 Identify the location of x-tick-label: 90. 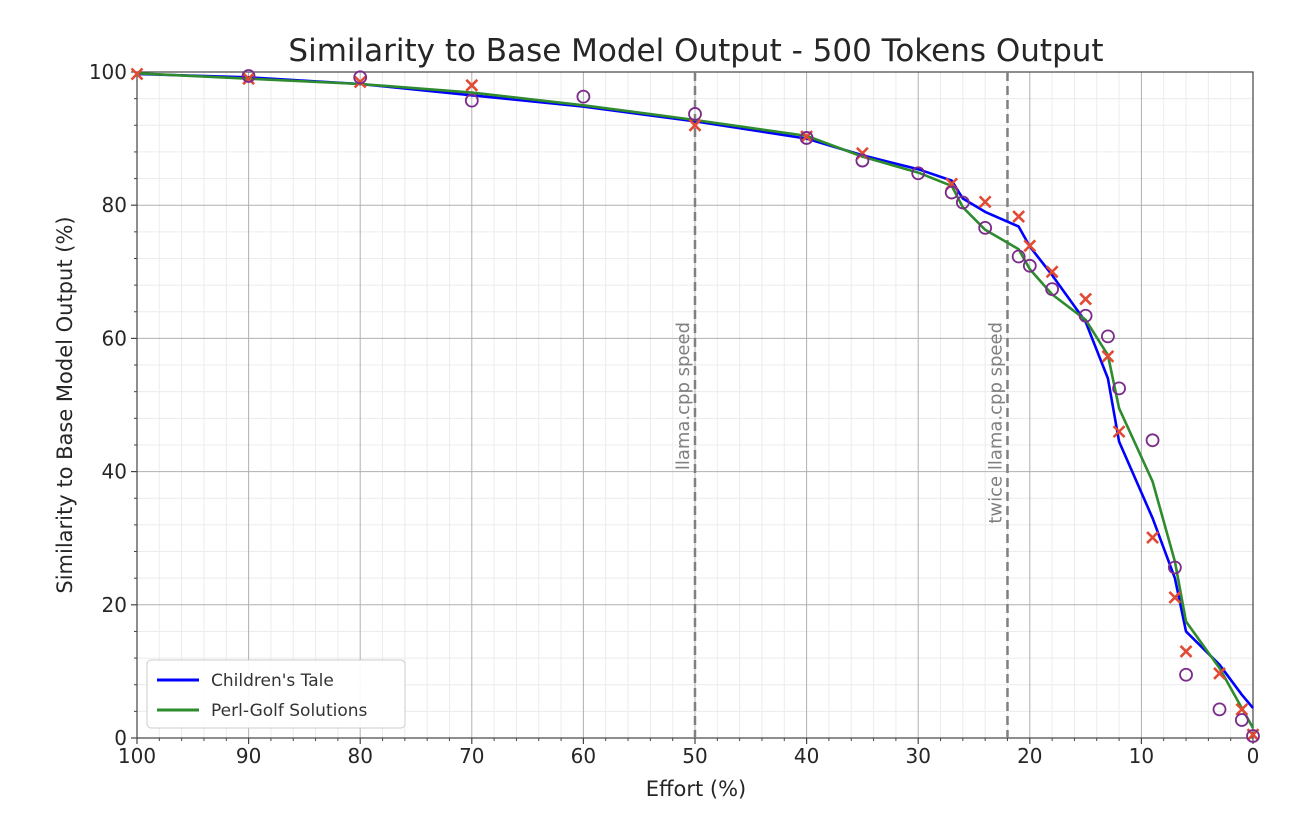
(248, 756).